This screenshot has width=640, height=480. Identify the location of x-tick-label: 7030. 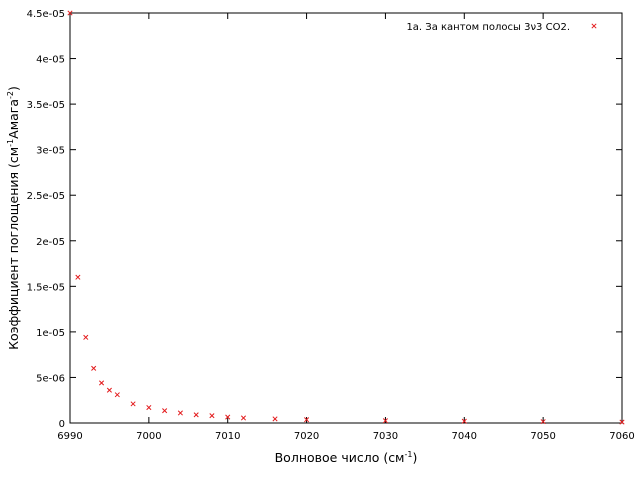
(385, 436).